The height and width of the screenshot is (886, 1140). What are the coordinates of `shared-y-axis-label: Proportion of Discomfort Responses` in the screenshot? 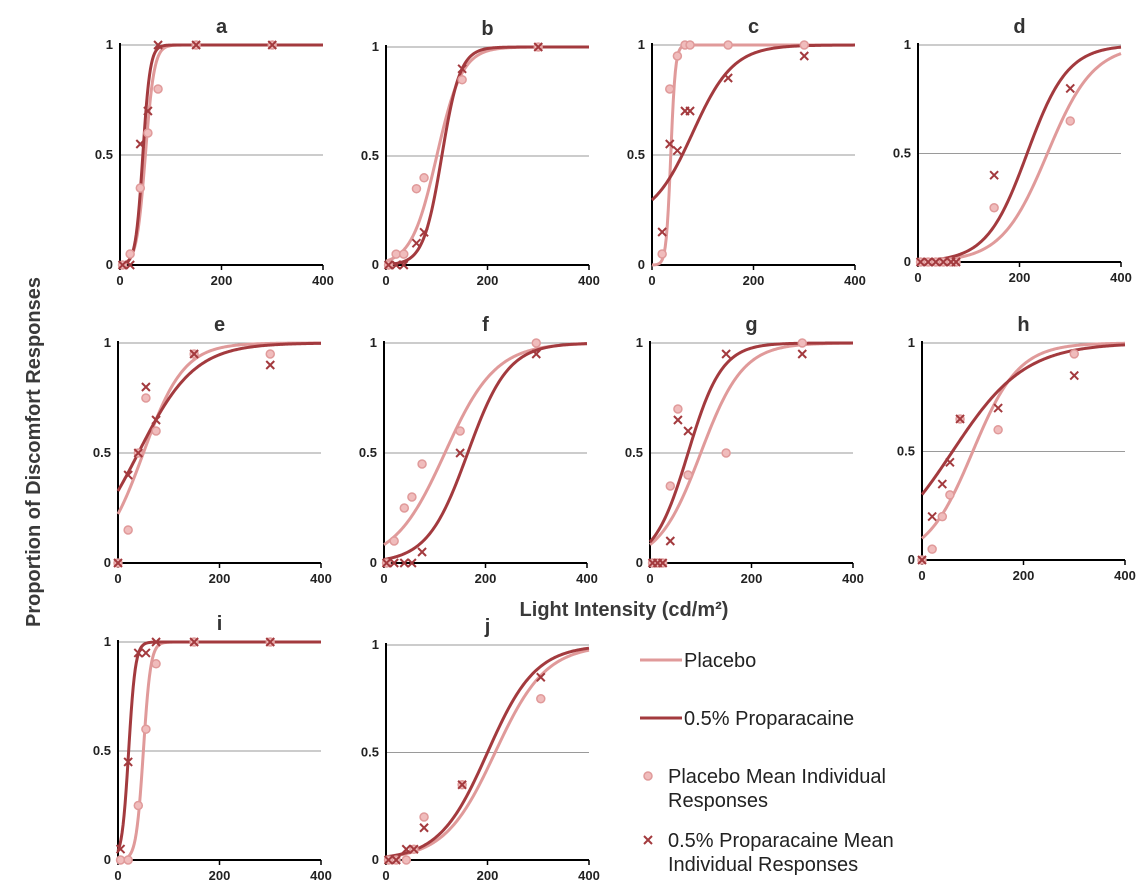 It's located at (34, 452).